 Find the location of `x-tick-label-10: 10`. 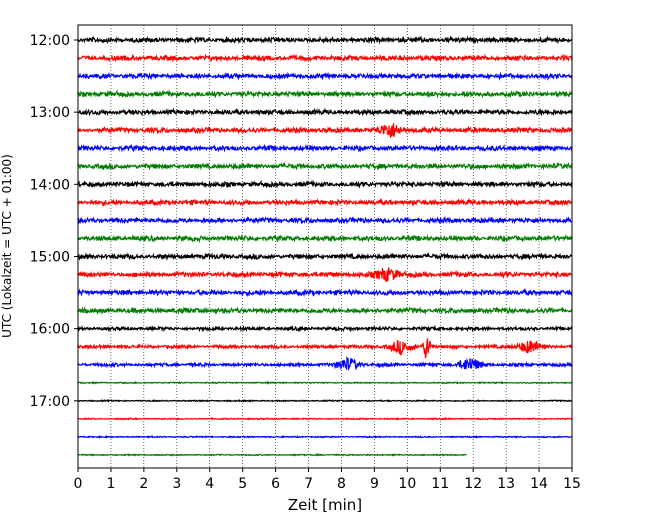

x-tick-label-10: 10 is located at coordinates (407, 484).